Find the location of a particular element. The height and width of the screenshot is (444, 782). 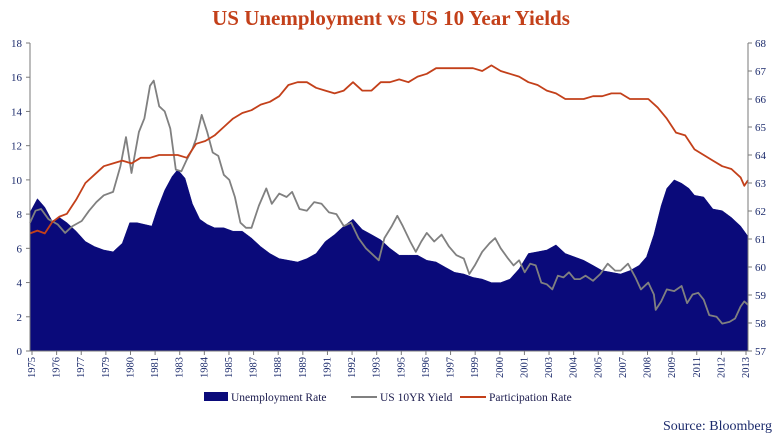

left-tick-label: 0 is located at coordinates (20, 352).